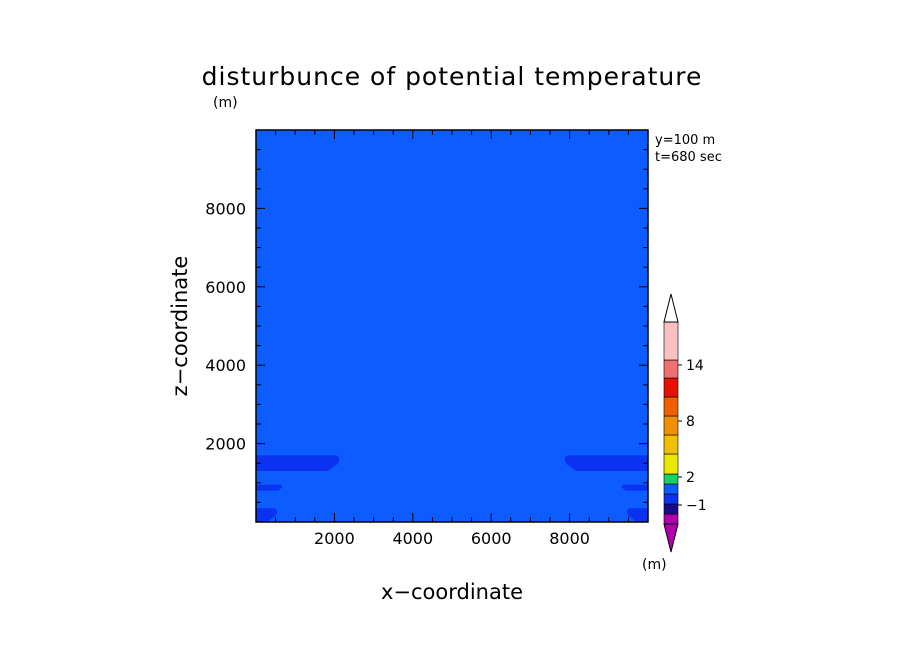  Describe the element at coordinates (654, 565) in the screenshot. I see `colorbar-unit: (m)` at that location.